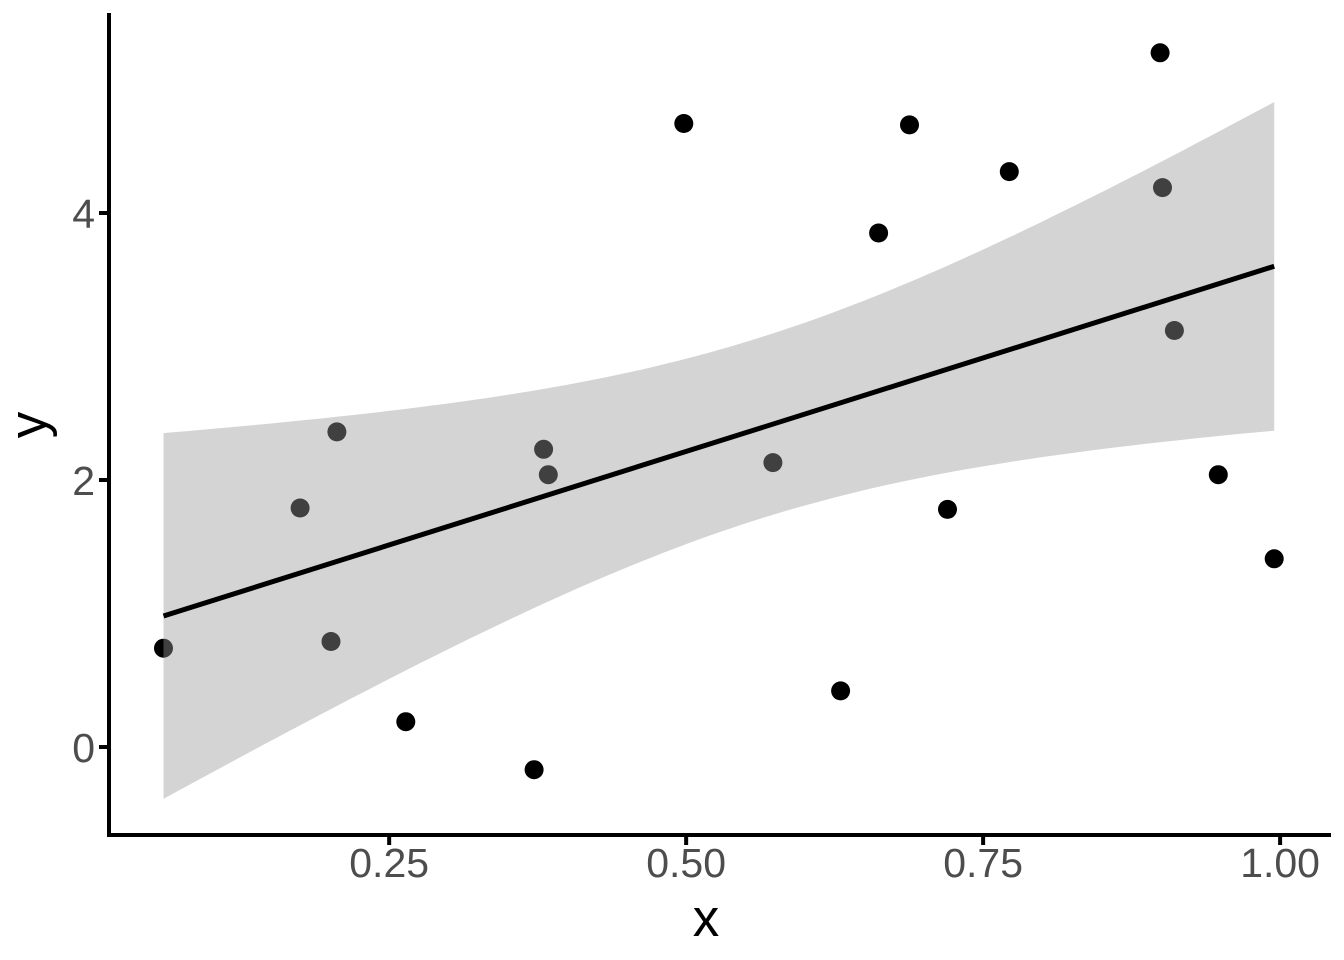  I want to click on x-tick-label: 0.50, so click(686, 863).